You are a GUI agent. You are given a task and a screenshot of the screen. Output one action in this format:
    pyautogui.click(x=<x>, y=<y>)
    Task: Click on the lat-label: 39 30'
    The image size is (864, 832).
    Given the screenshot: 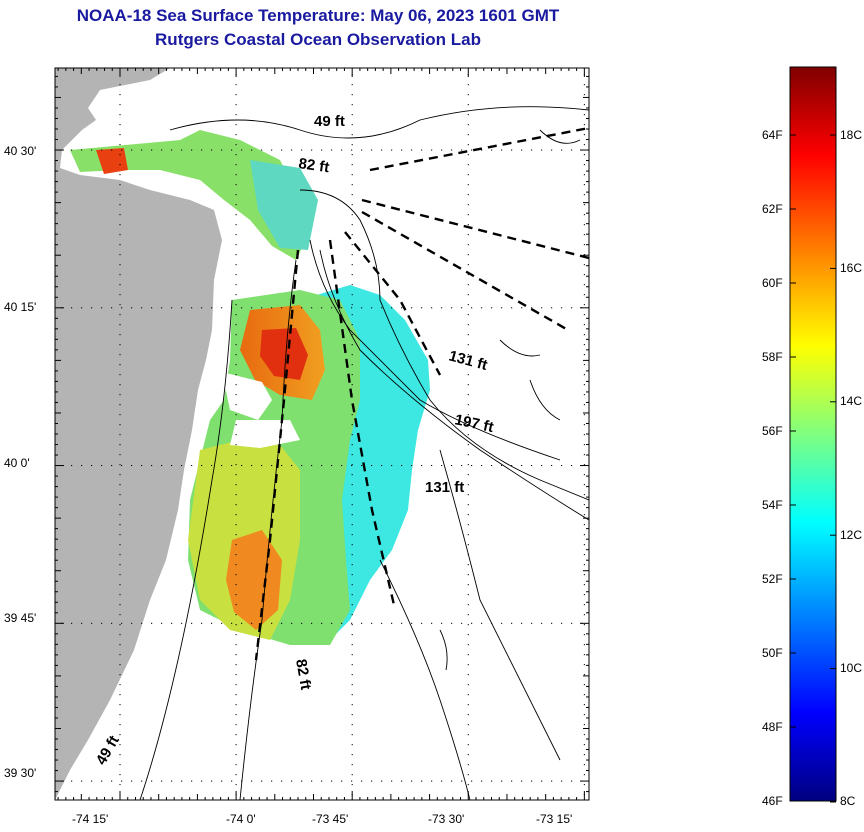 What is the action you would take?
    pyautogui.click(x=20, y=773)
    